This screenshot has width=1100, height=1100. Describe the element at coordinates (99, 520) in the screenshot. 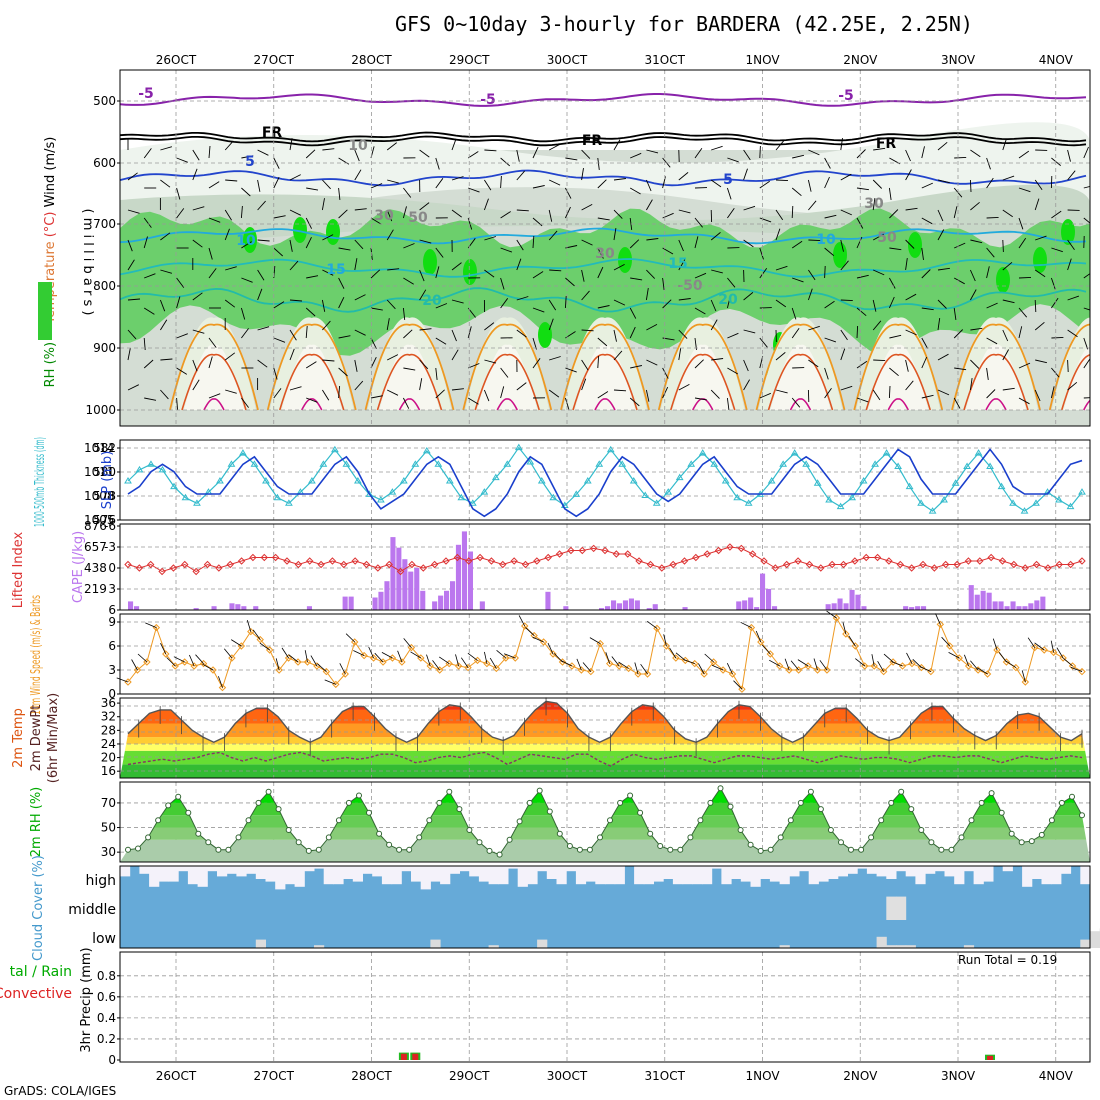

I see `slp-tick-label: 1005` at that location.